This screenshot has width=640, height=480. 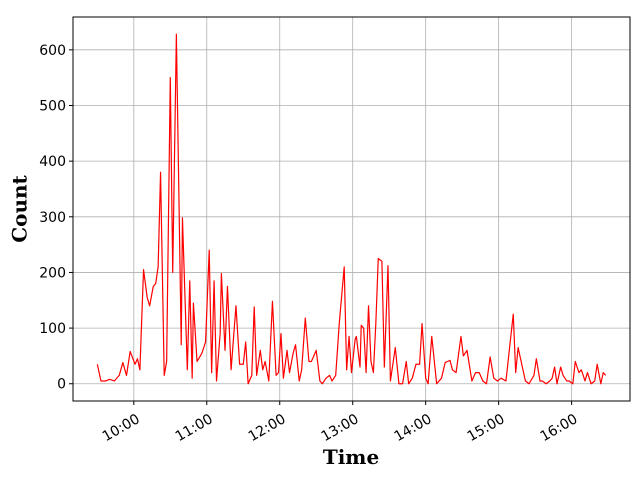 I want to click on x-tick-label: 15:00, so click(x=486, y=428).